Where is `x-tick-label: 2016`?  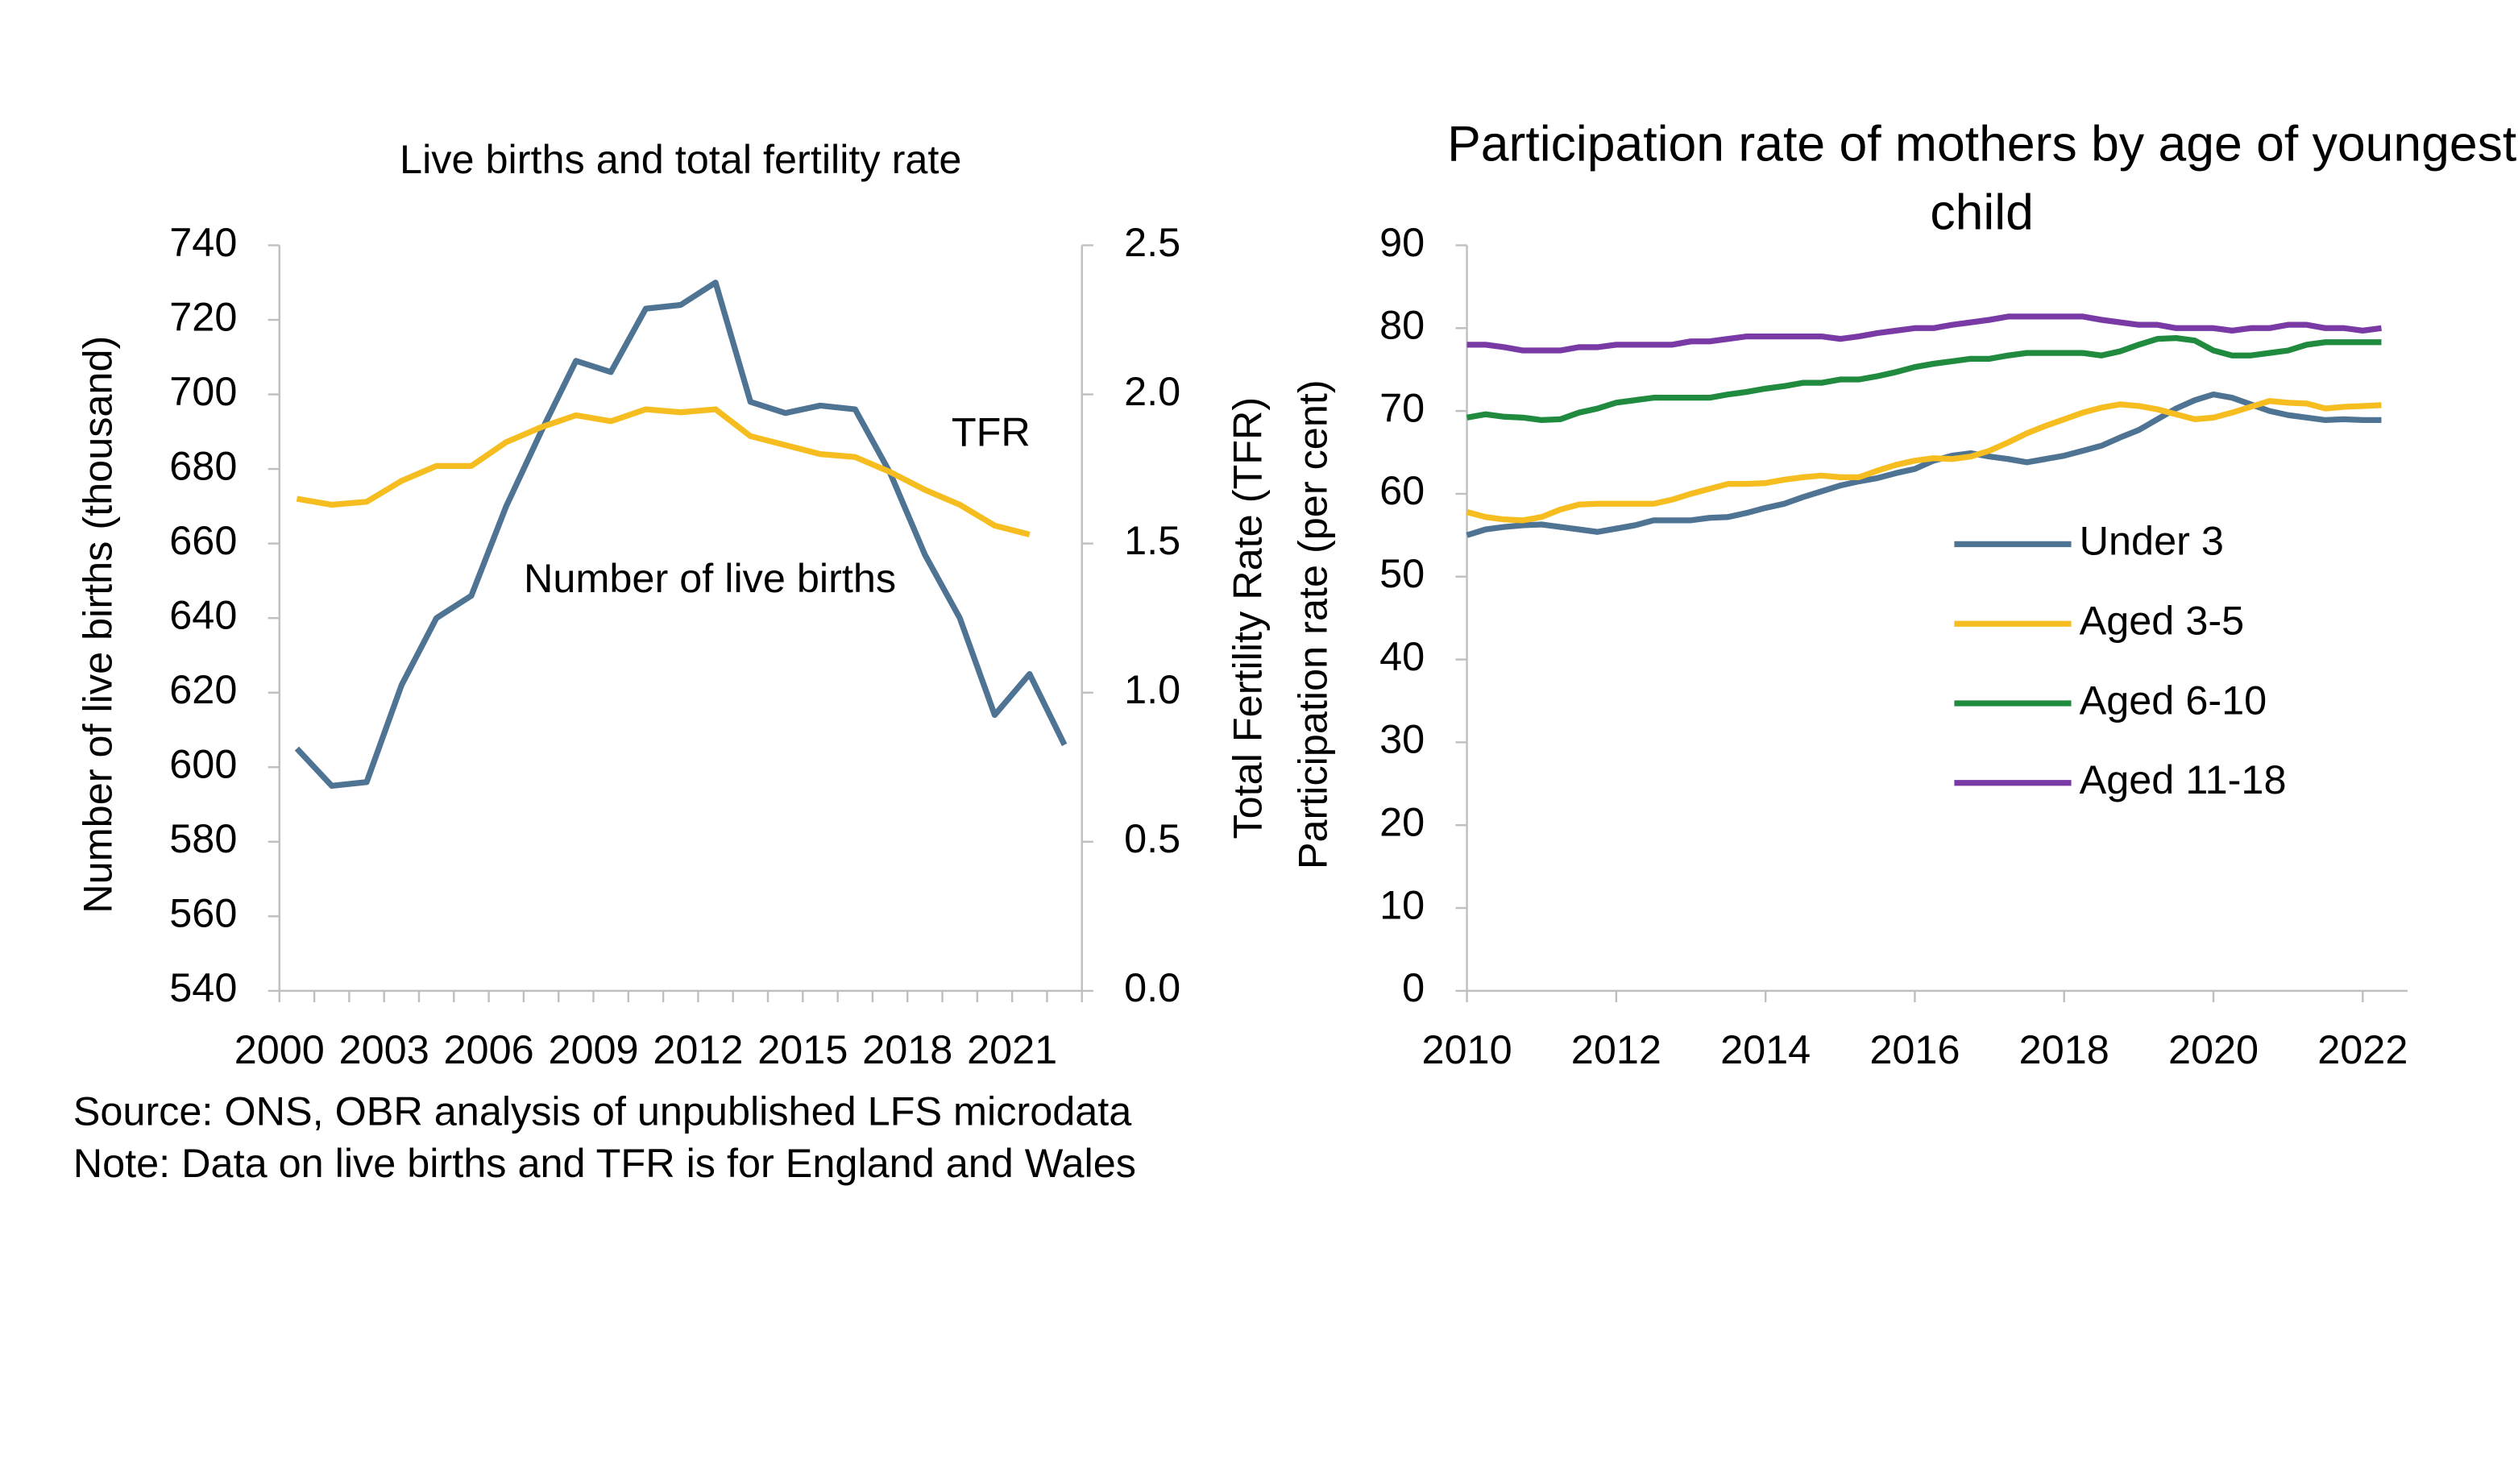 x-tick-label: 2016 is located at coordinates (1914, 1049).